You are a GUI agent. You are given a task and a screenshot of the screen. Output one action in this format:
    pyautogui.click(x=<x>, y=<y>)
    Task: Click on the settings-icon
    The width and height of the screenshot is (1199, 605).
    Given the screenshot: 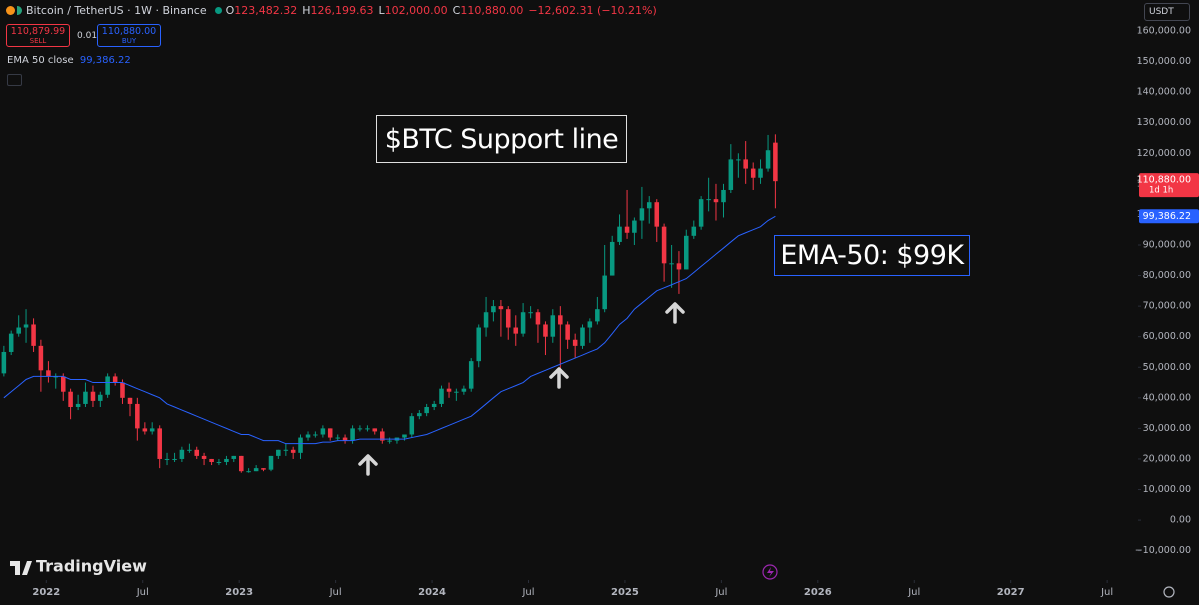 What is the action you would take?
    pyautogui.click(x=1169, y=592)
    